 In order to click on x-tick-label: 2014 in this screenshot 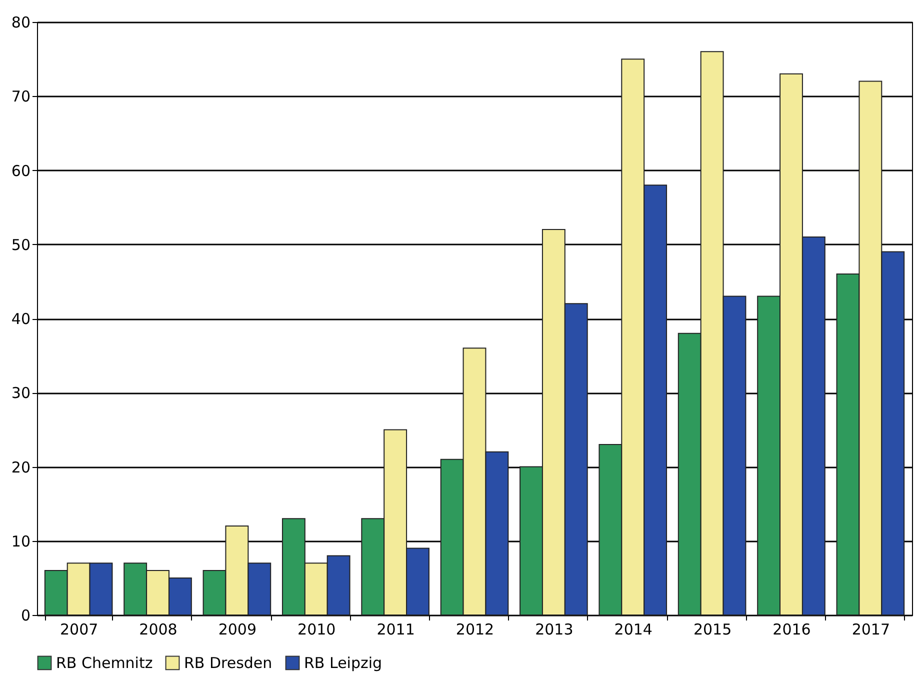, I will do `click(633, 629)`.